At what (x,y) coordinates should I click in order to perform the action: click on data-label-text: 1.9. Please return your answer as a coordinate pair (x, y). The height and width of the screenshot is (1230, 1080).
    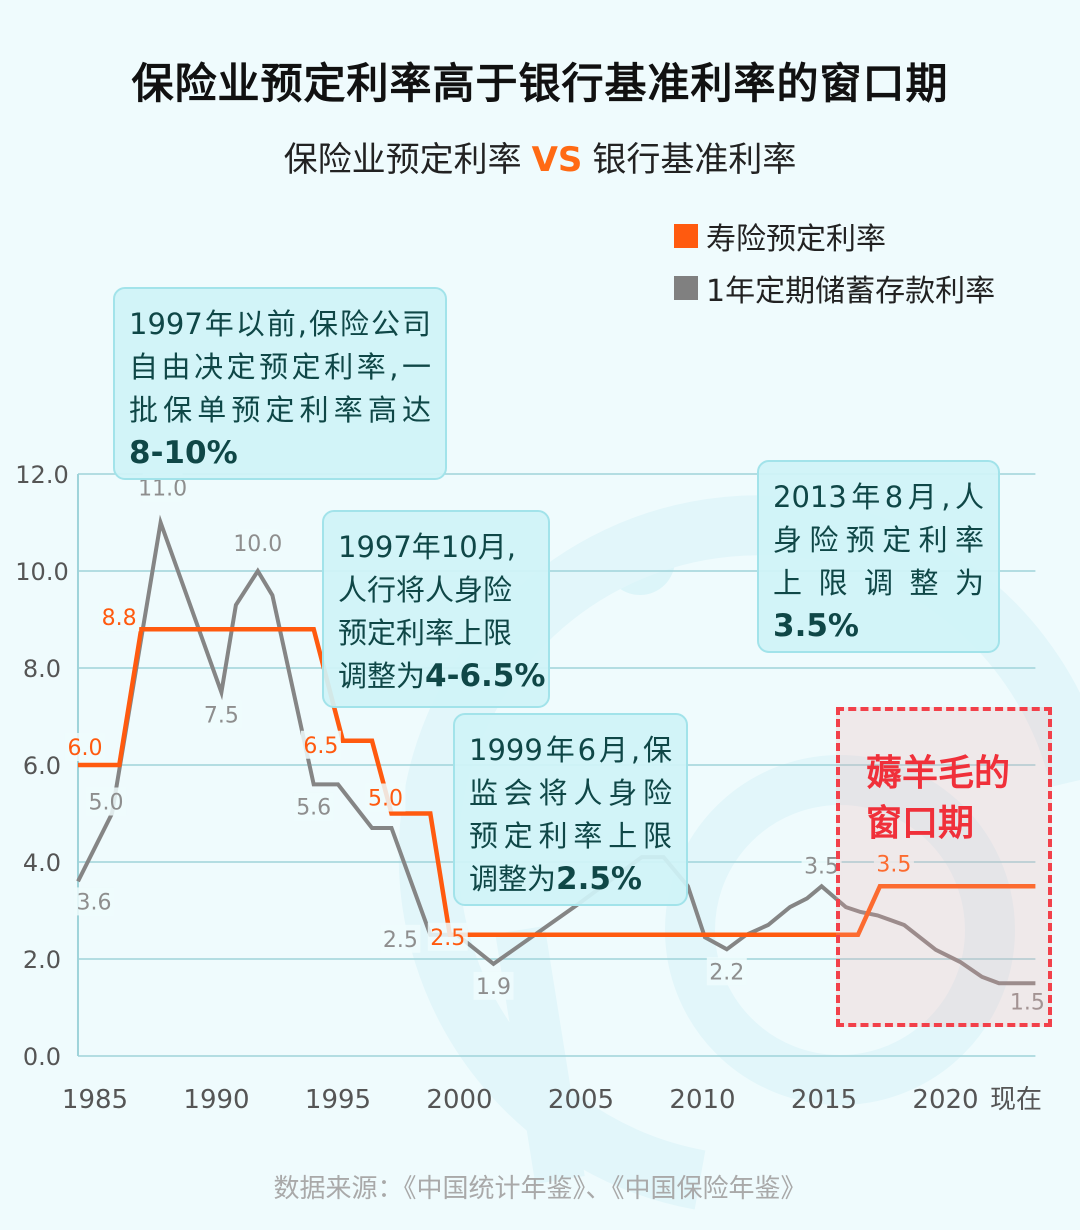
    Looking at the image, I should click on (493, 987).